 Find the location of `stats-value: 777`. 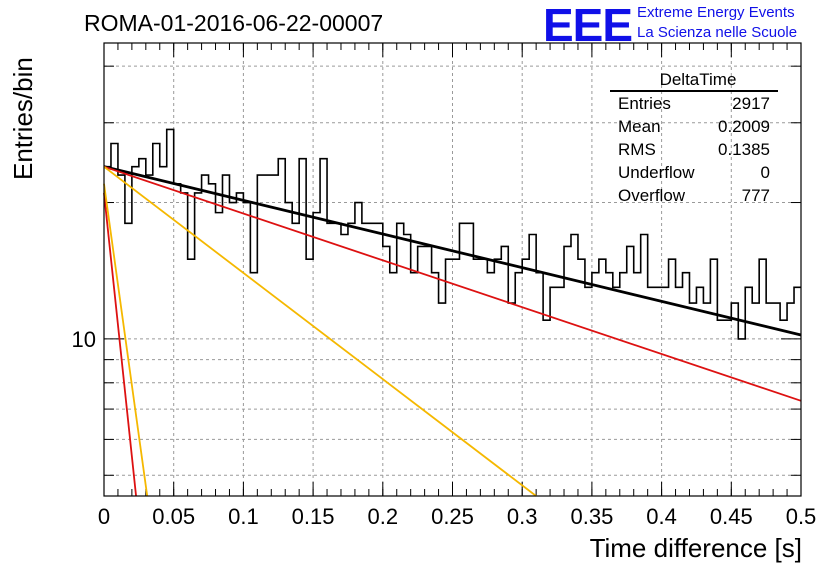

stats-value: 777 is located at coordinates (755, 195).